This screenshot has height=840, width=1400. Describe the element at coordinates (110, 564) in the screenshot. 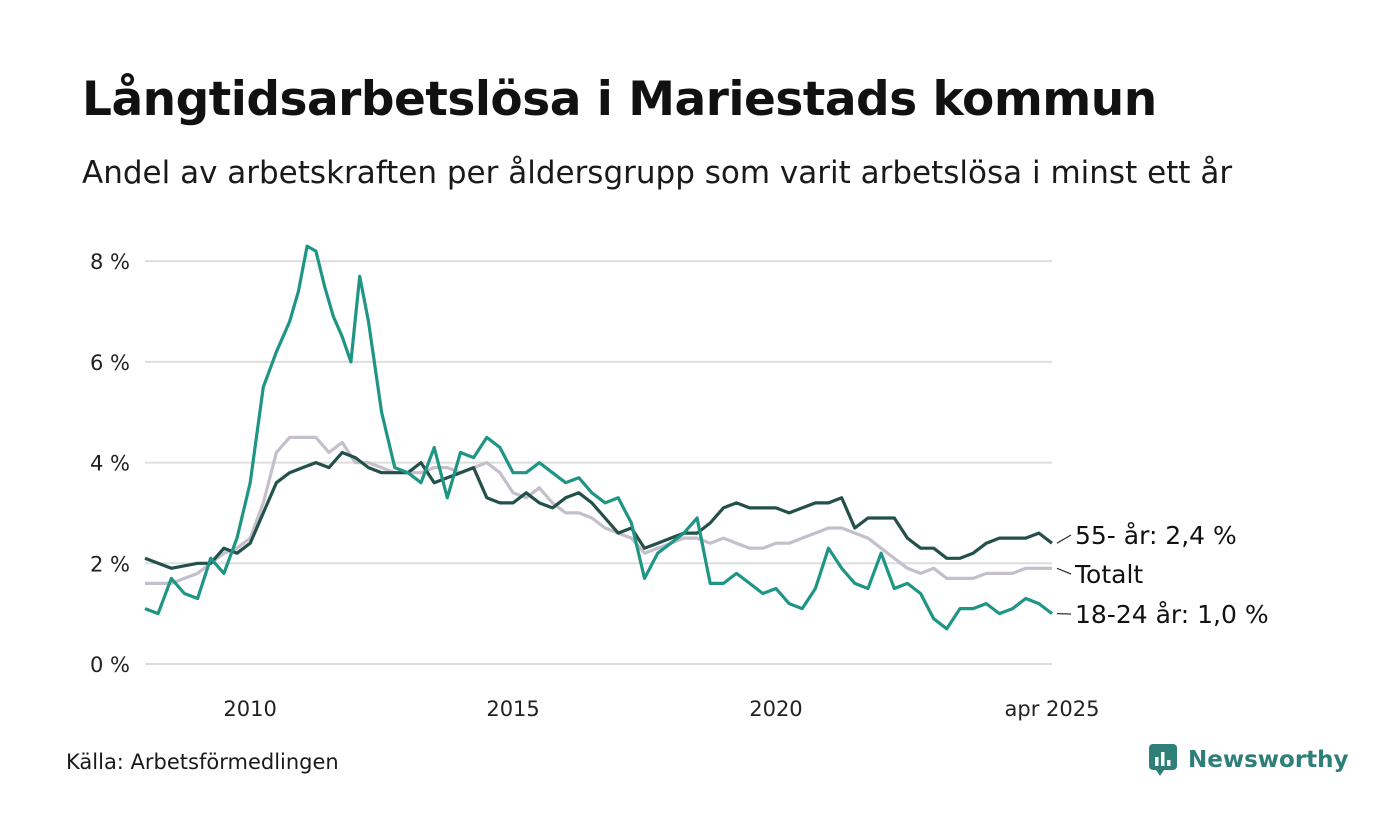

I see `y-tick-label: 2 %` at that location.